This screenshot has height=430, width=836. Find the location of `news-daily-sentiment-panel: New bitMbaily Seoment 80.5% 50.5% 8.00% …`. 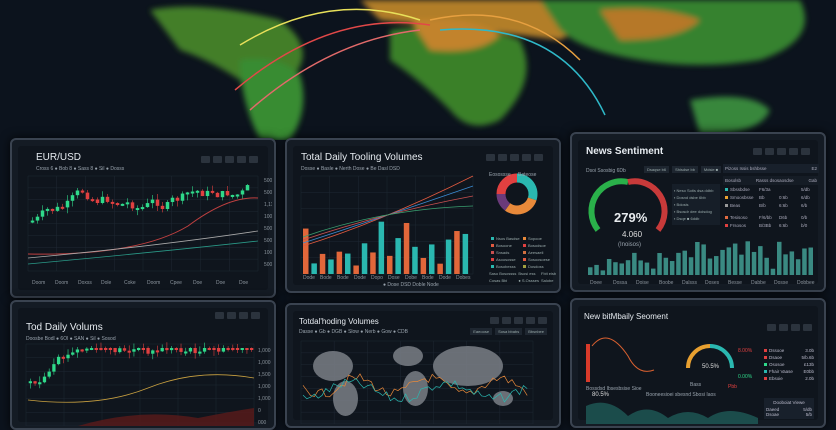

news-daily-sentiment-panel: New bitMbaily Seoment 80.5% 50.5% 8.00% … is located at coordinates (698, 363).